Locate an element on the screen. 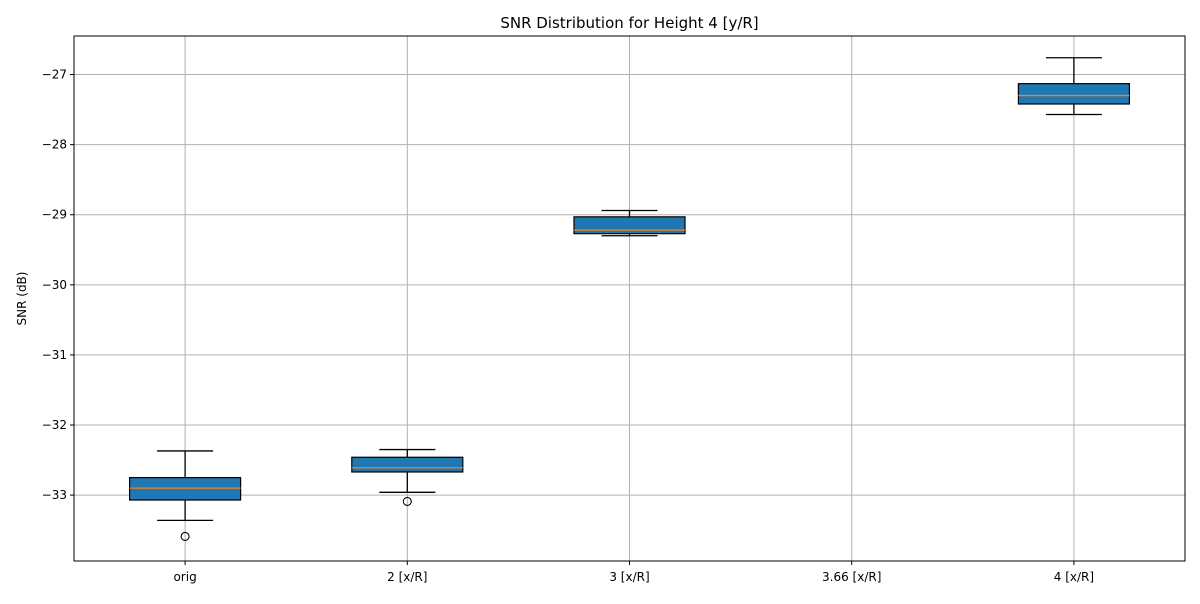  chart-title: SNR Distribution for Height 4 [y/R] is located at coordinates (629, 23).